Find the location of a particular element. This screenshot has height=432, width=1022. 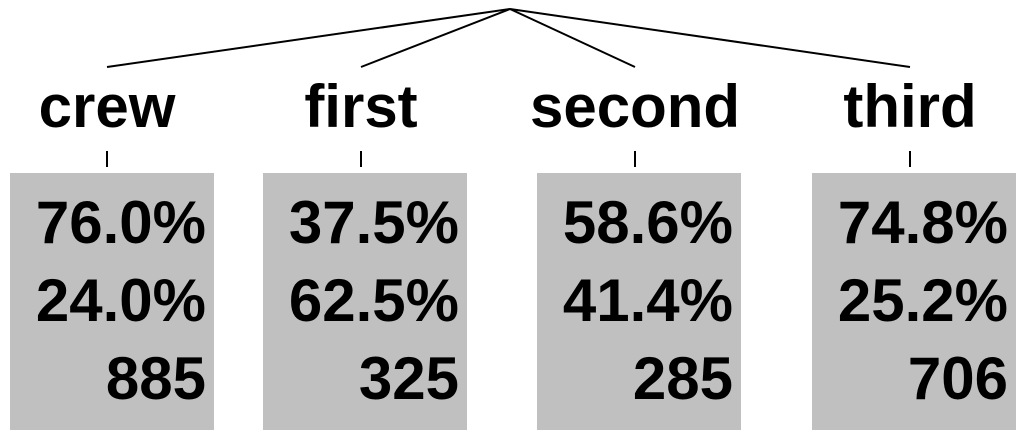

branch-line-crew is located at coordinates (308, 38).